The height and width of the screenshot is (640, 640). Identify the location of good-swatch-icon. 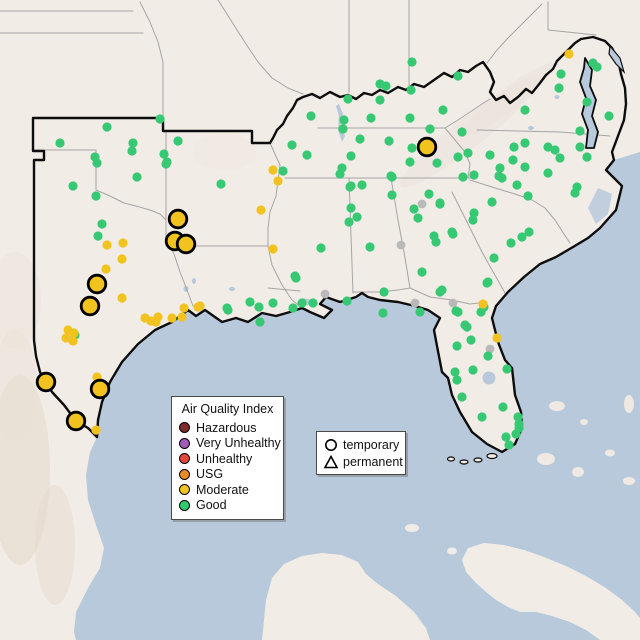
(184, 505).